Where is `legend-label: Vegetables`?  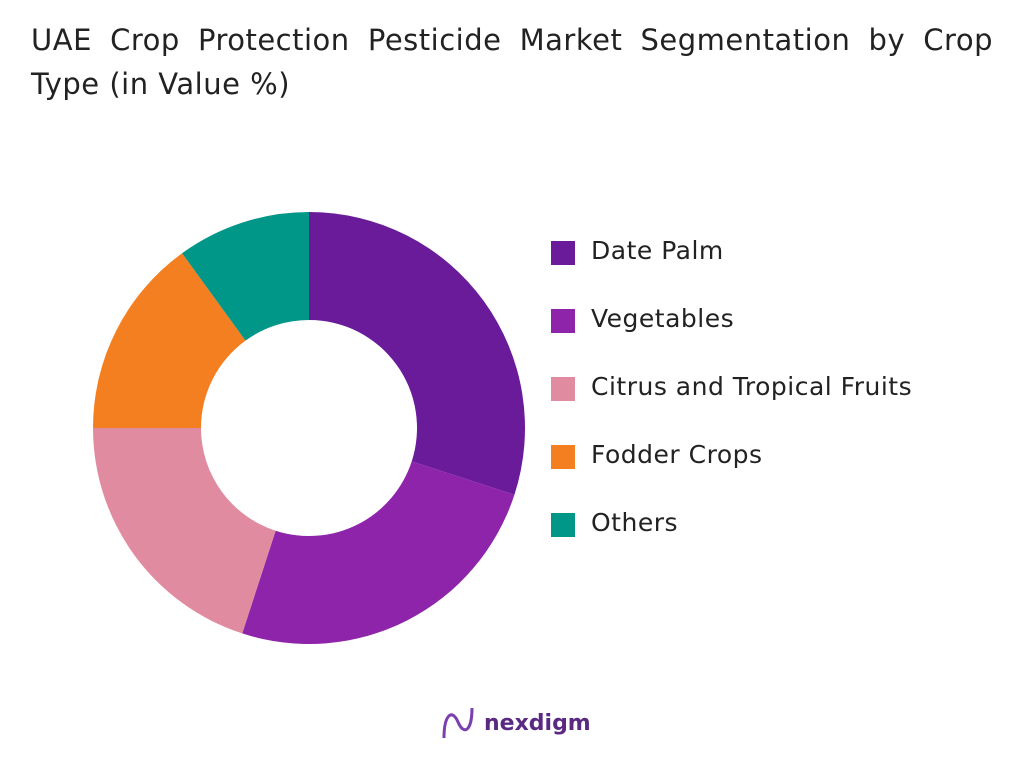
legend-label: Vegetables is located at coordinates (662, 318).